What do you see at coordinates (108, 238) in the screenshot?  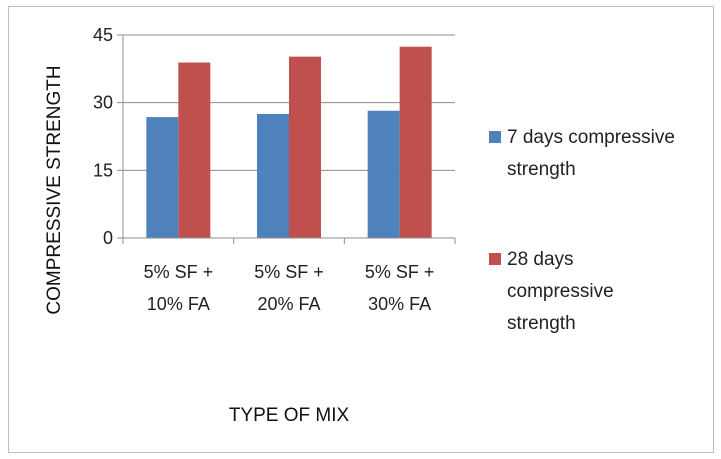 I see `y-tick-label: 0` at bounding box center [108, 238].